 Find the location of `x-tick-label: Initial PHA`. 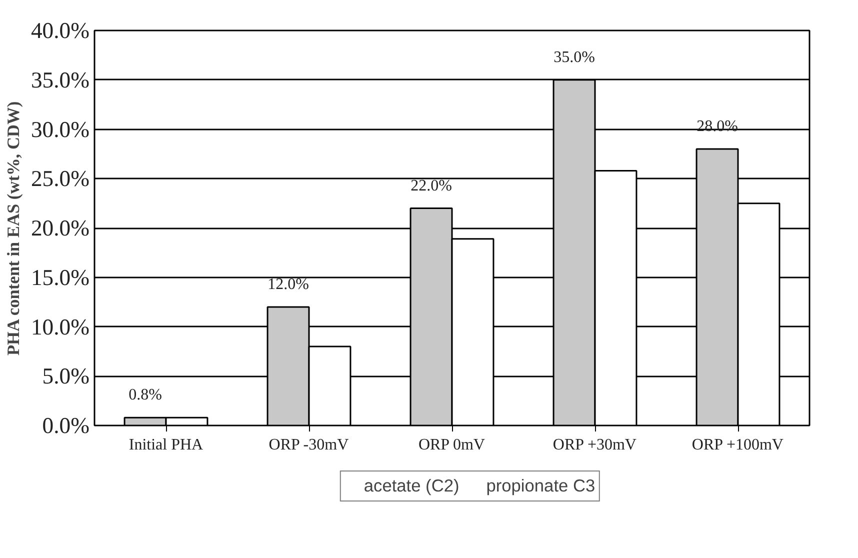

x-tick-label: Initial PHA is located at coordinates (166, 445).